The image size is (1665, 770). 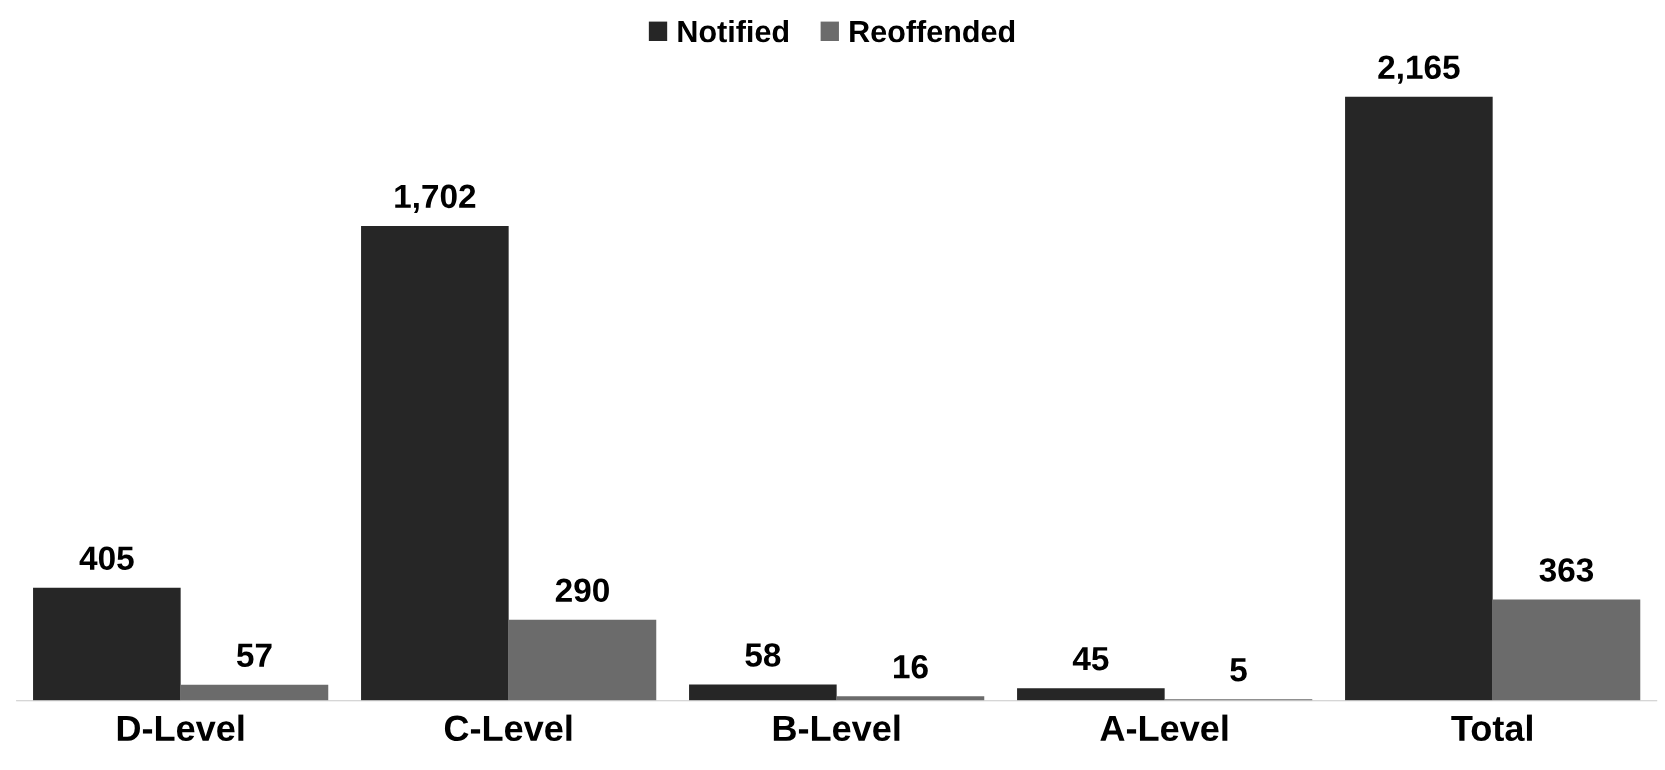 What do you see at coordinates (254, 655) in the screenshot?
I see `data-label: 57` at bounding box center [254, 655].